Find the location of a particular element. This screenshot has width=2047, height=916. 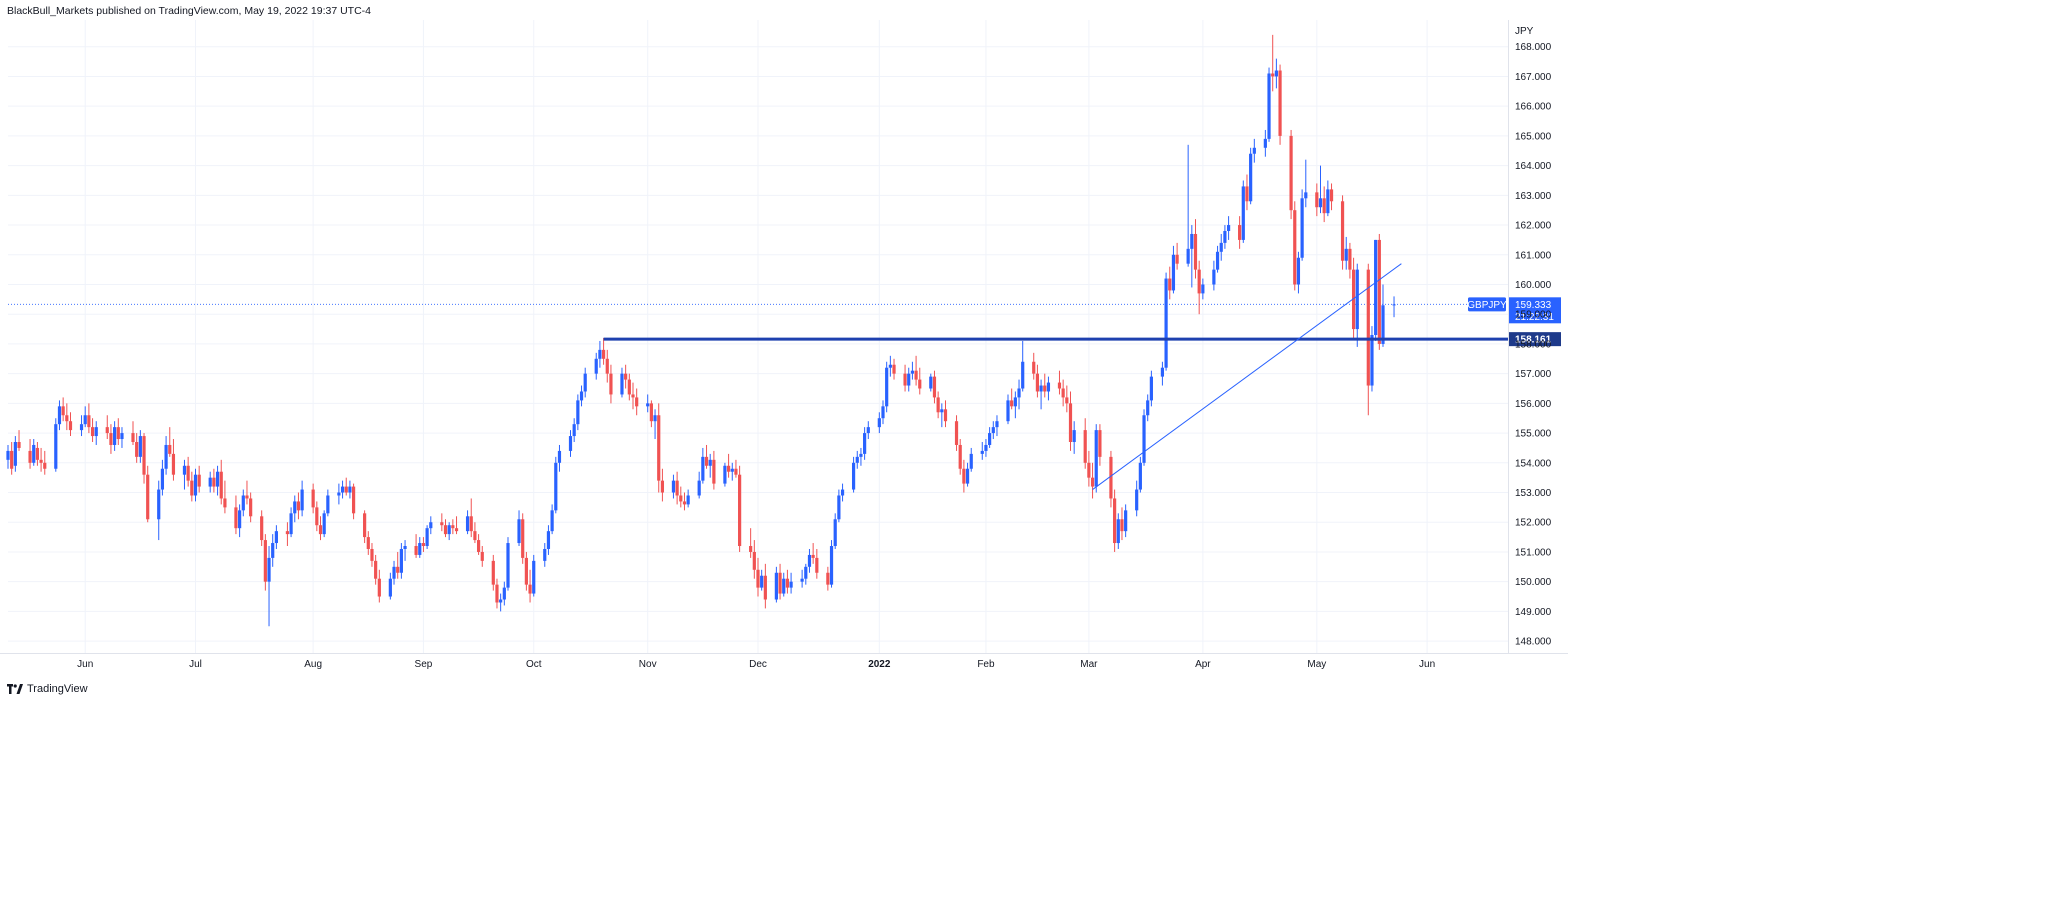

x-tick-label: May is located at coordinates (1316, 664).